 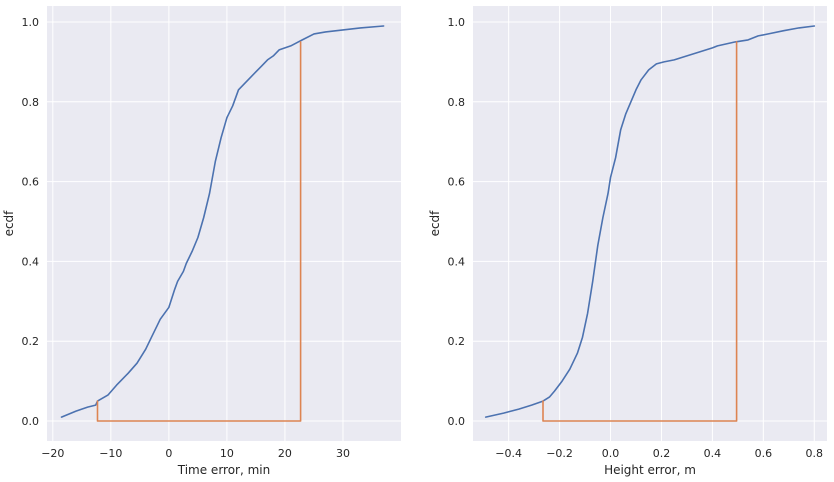 What do you see at coordinates (662, 453) in the screenshot?
I see `x-tick-label: 0.2` at bounding box center [662, 453].